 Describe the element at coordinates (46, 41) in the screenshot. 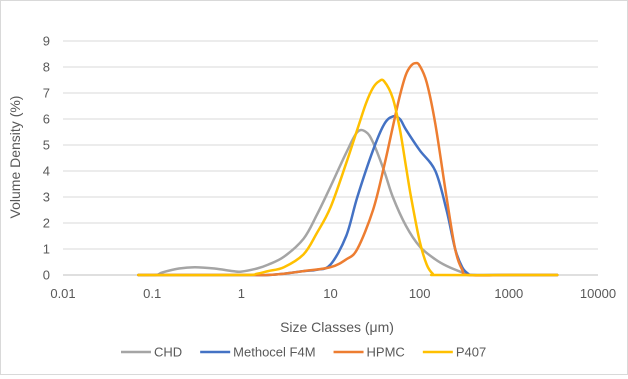

I see `y-tick-label: 9` at that location.